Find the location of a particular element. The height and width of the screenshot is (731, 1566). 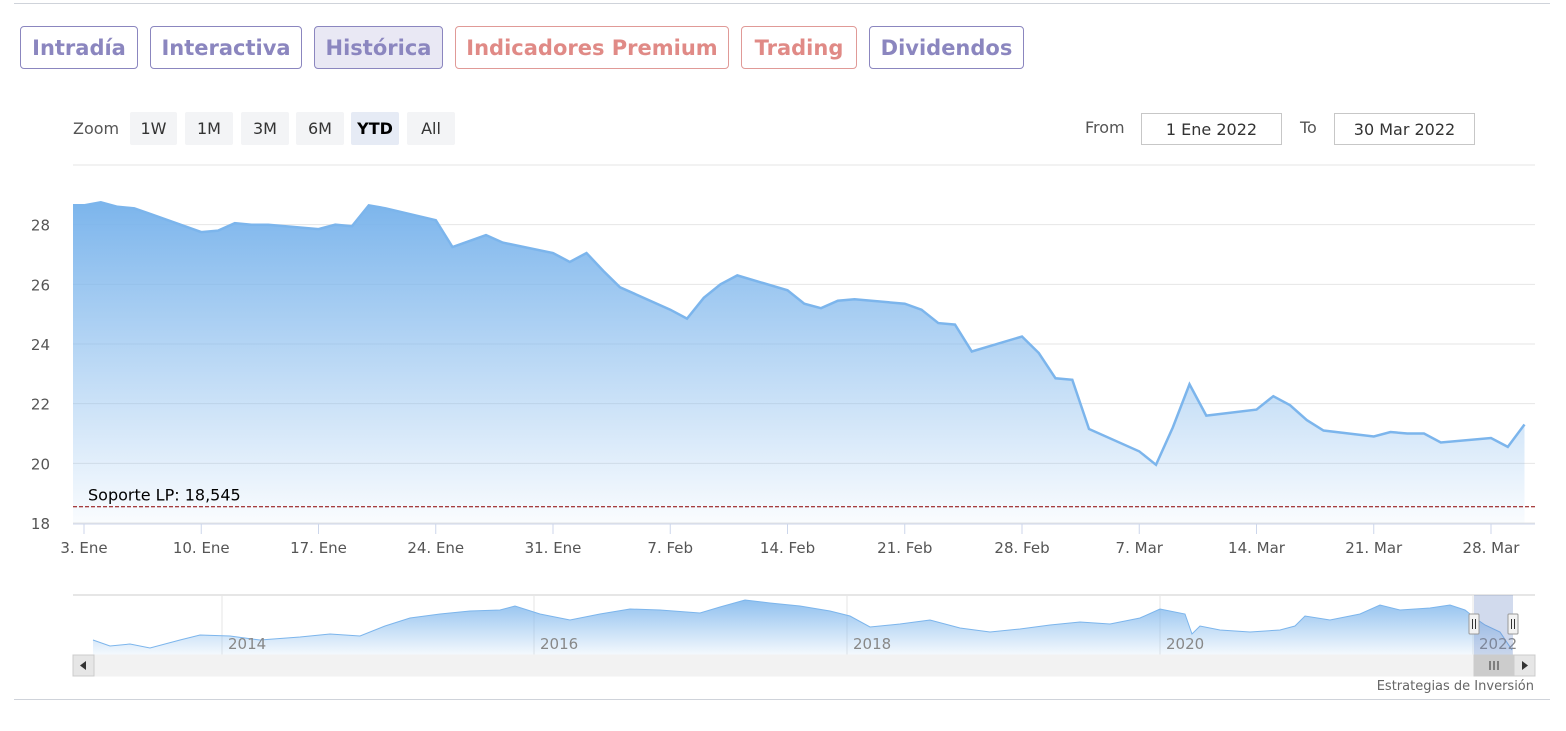

zoom-all-button: All is located at coordinates (431, 128).